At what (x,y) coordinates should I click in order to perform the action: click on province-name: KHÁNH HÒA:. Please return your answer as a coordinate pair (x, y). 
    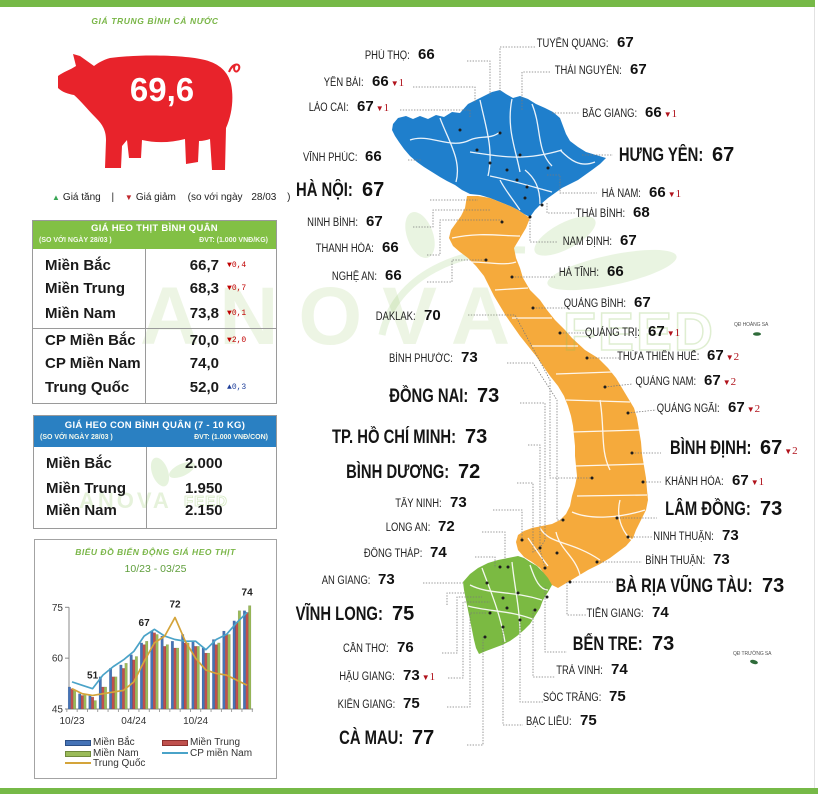
    Looking at the image, I should click on (694, 481).